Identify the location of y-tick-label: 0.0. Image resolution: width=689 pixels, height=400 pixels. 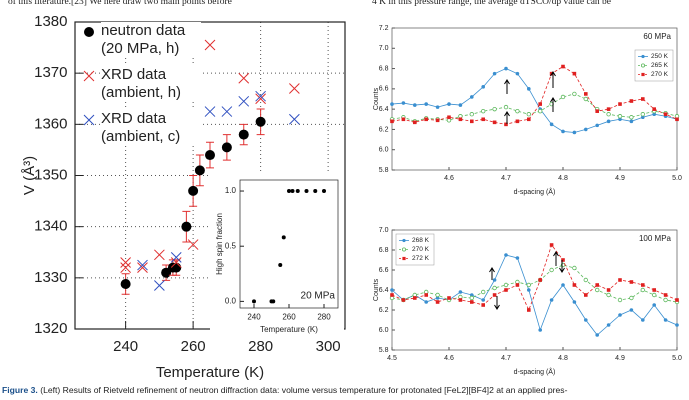
(231, 300).